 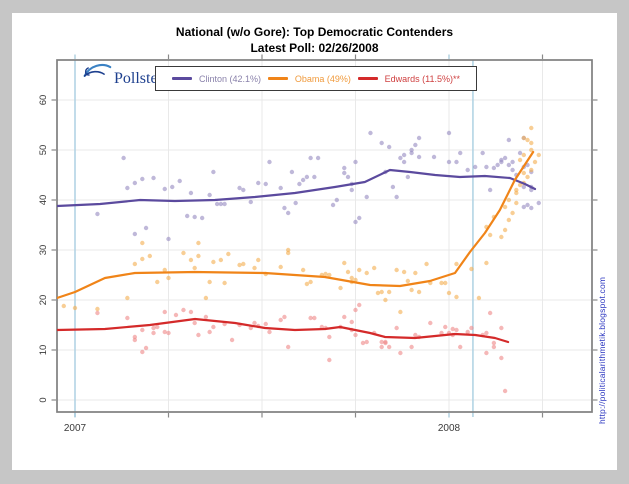 I want to click on edwards-points-group, so click(x=301, y=348).